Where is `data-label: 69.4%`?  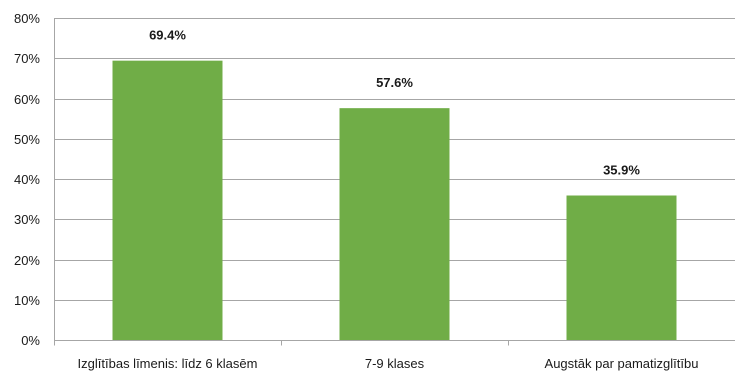
data-label: 69.4% is located at coordinates (167, 35).